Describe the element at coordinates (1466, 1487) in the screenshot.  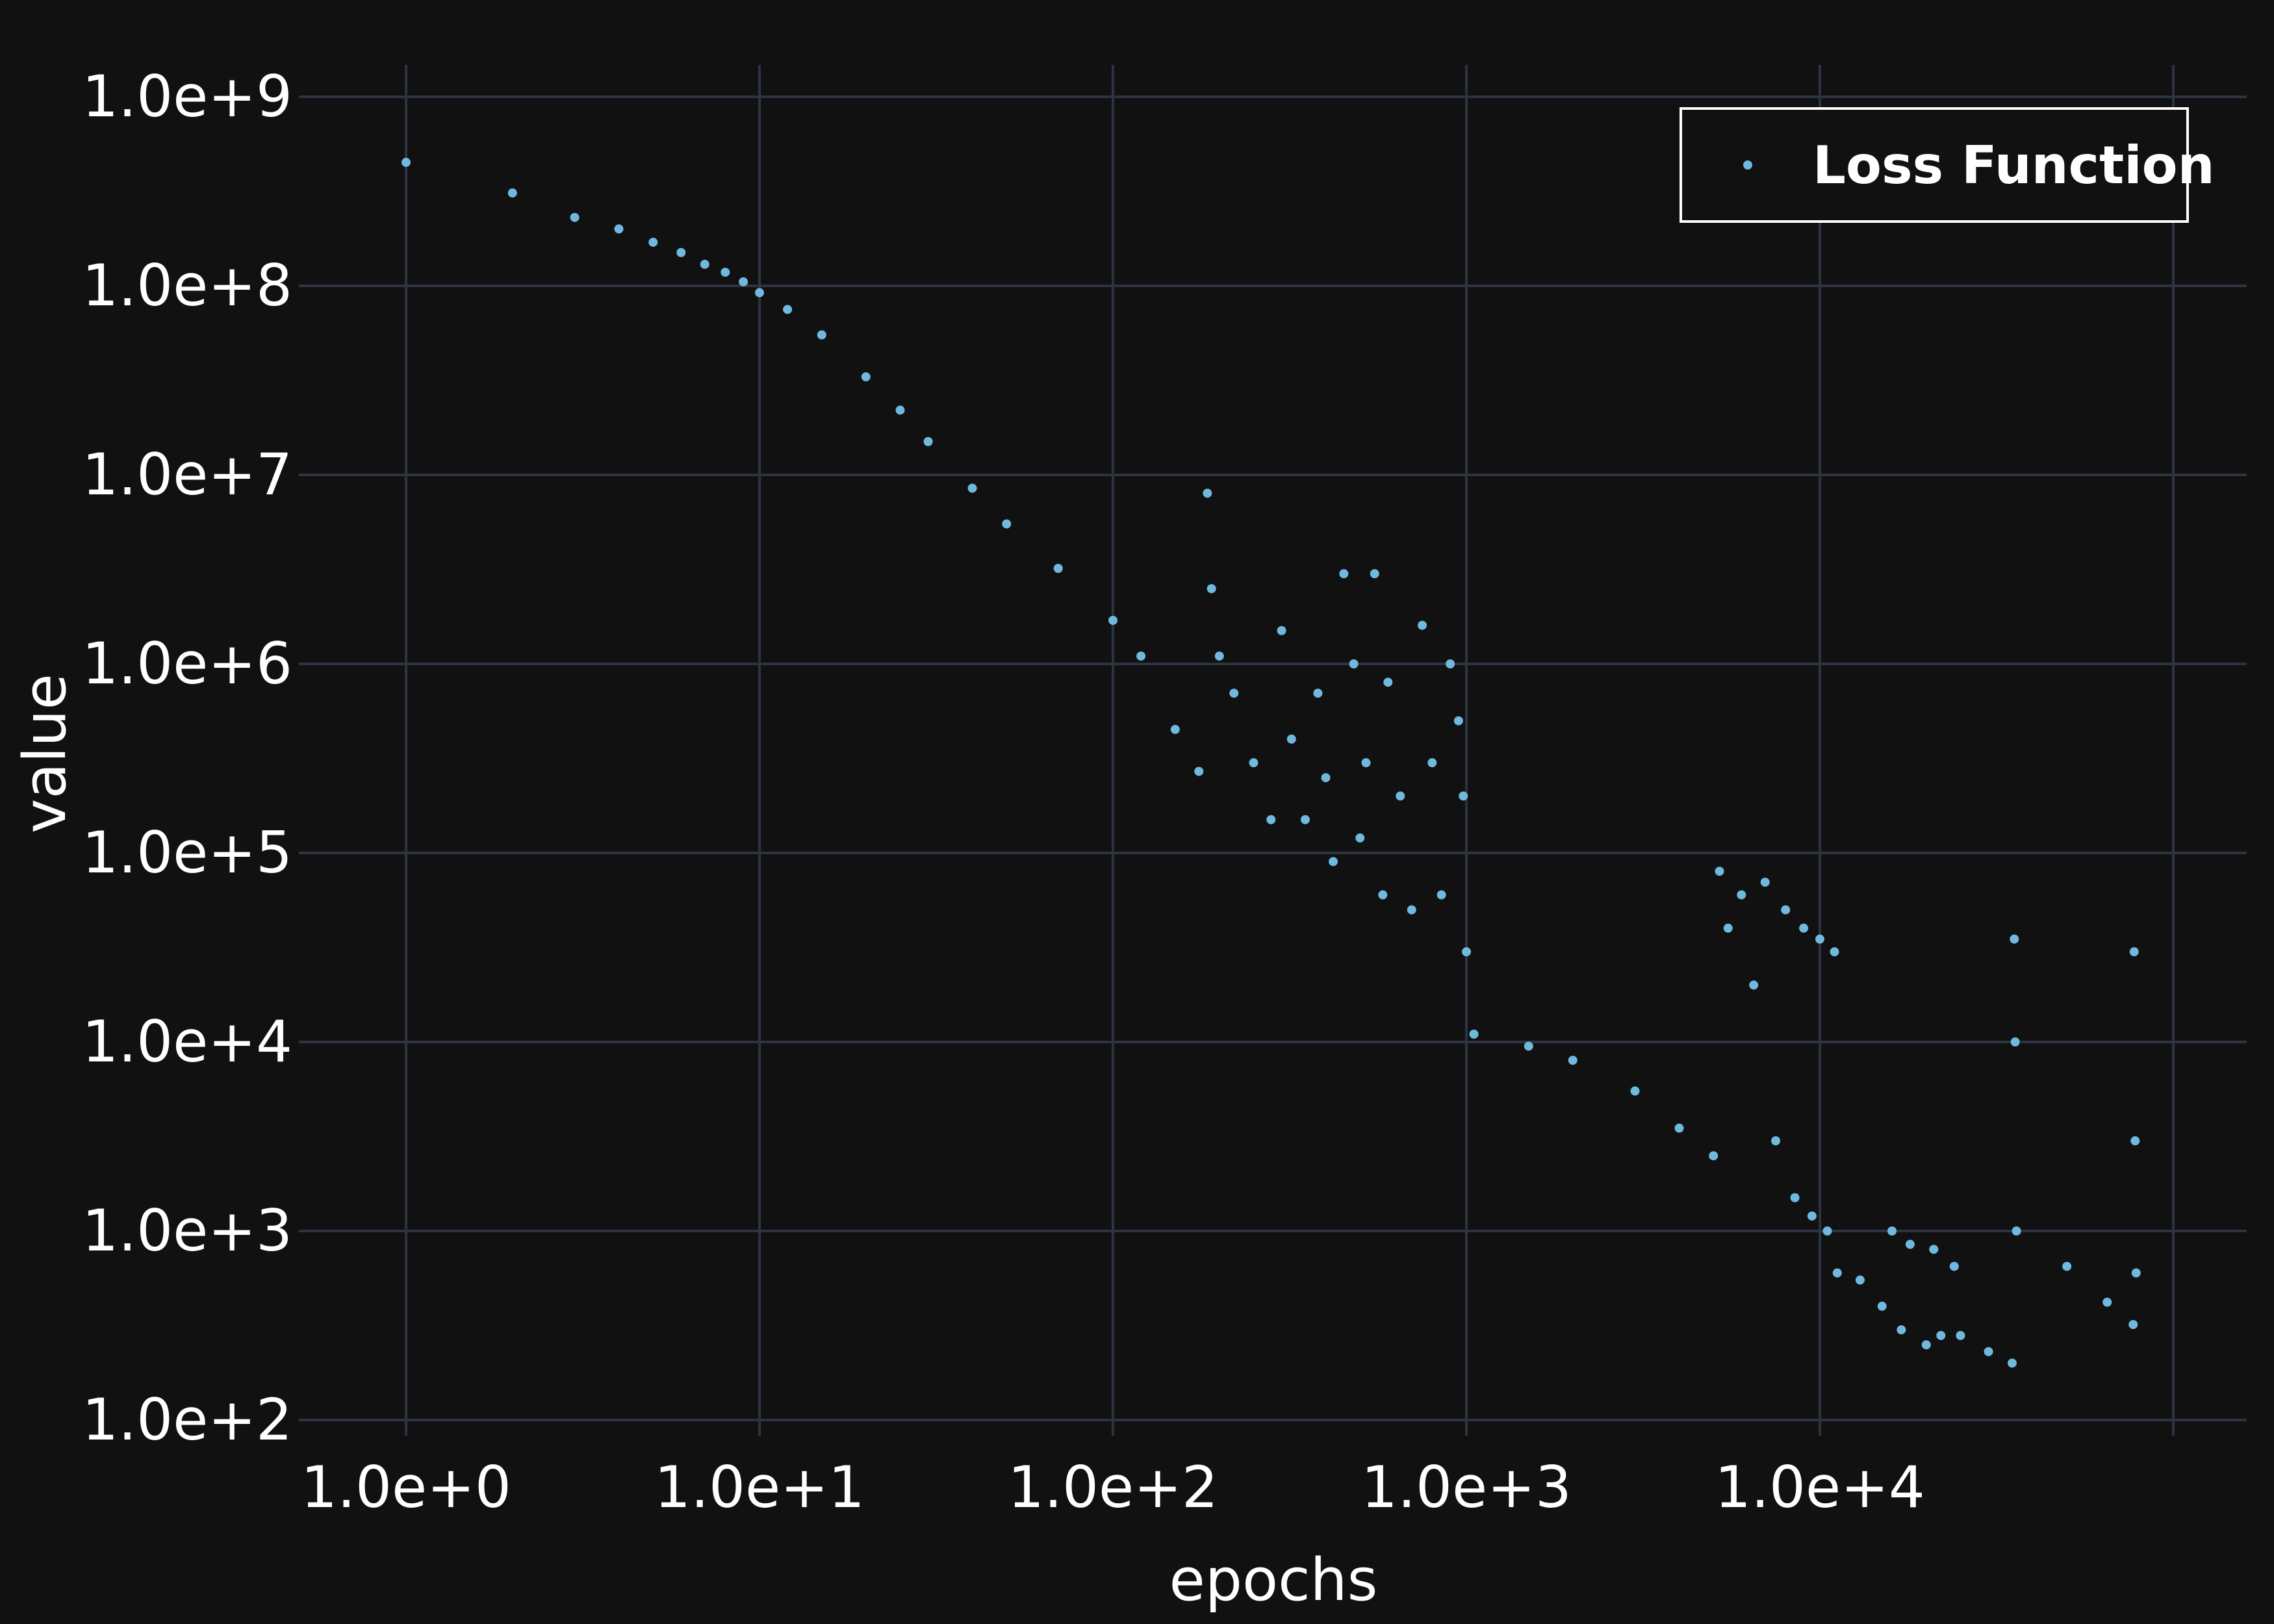
I see `x-tick-label: 1.0e+3` at that location.